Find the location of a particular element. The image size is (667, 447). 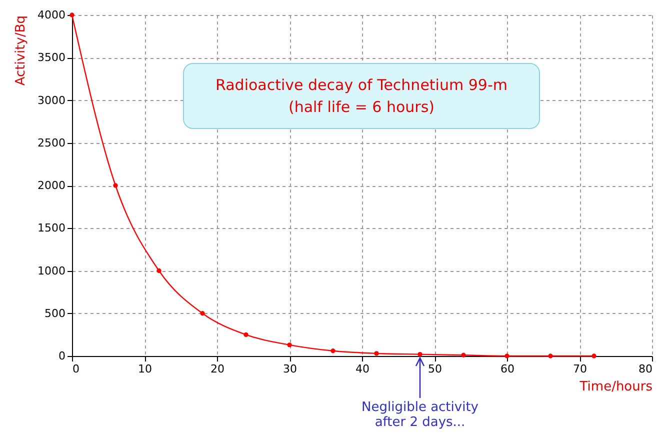

x-tick-label: 70 is located at coordinates (580, 369).